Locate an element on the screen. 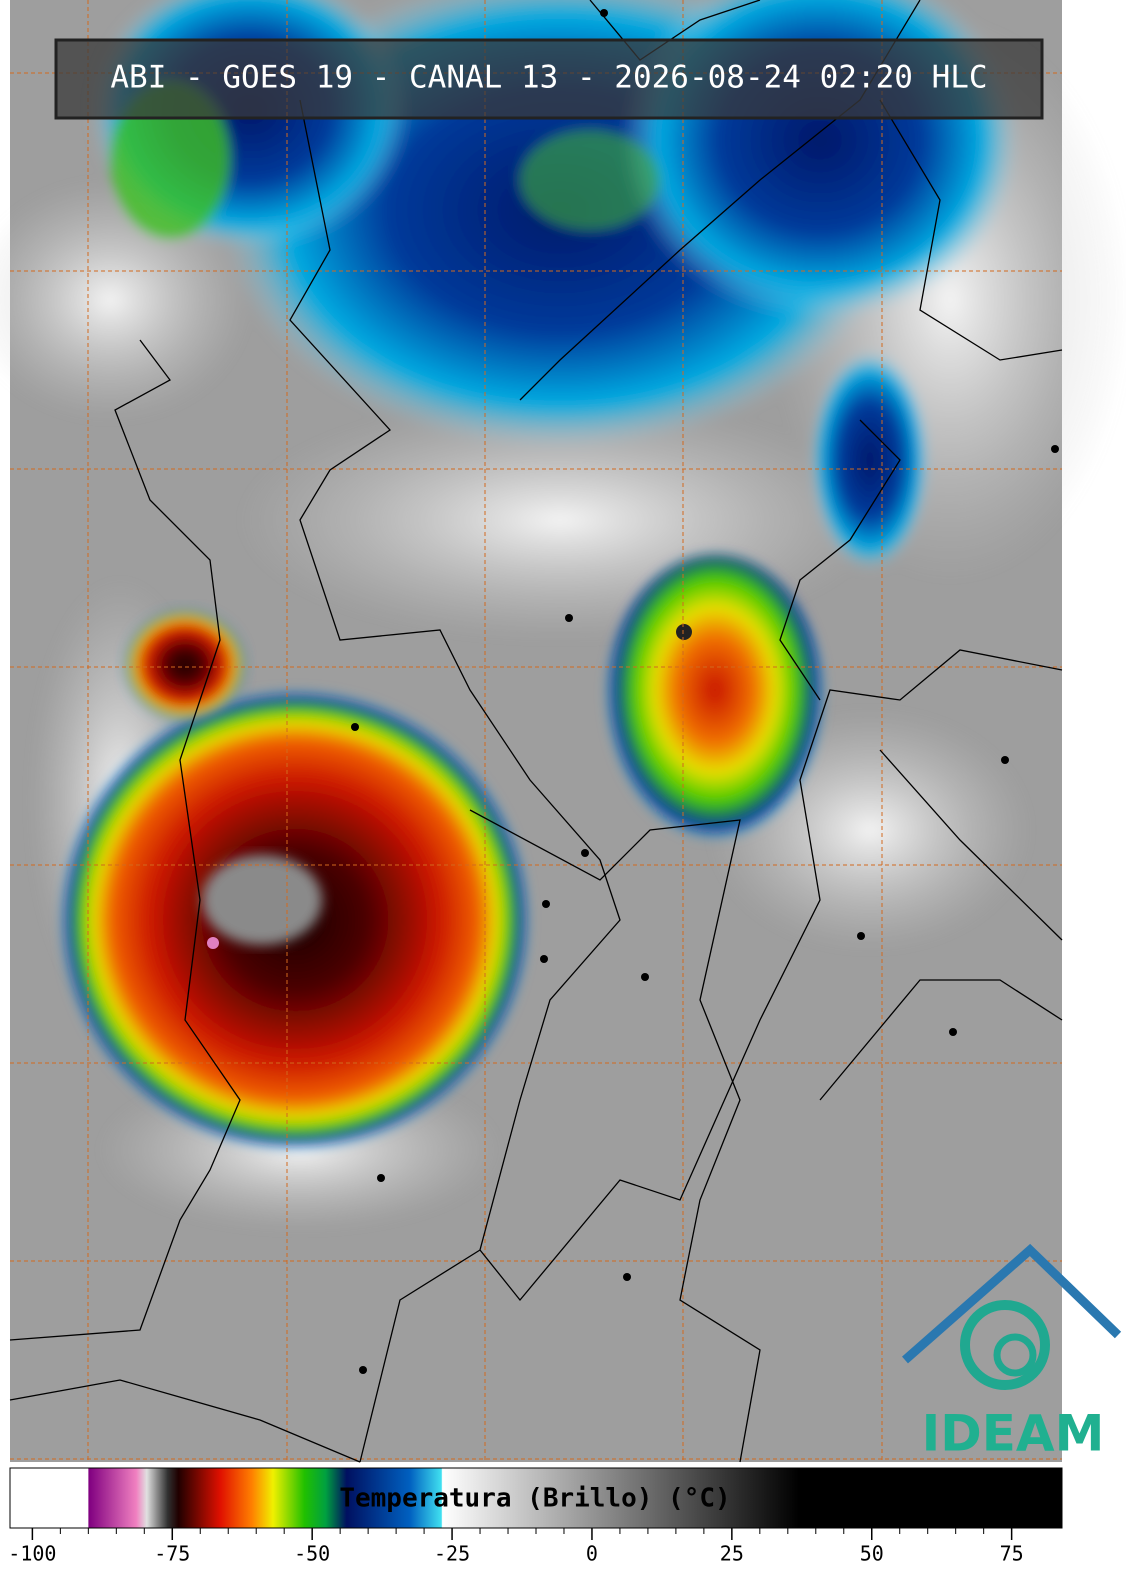  tick-label: -50 is located at coordinates (312, 1554).